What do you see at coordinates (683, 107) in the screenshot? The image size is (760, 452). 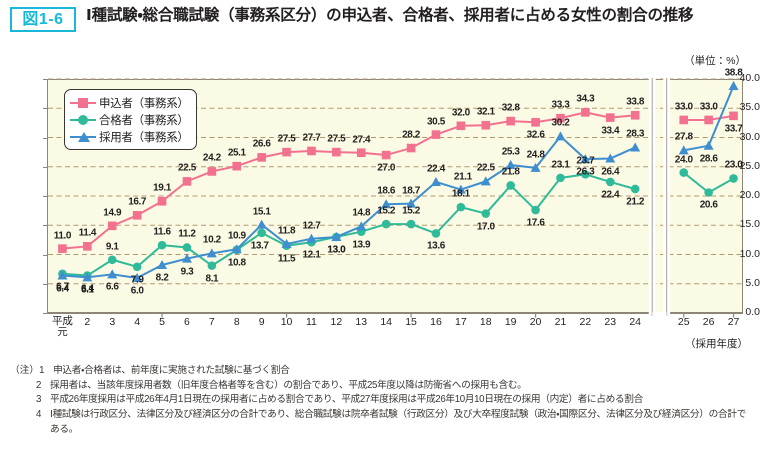 I see `data-point-label: 33.0` at bounding box center [683, 107].